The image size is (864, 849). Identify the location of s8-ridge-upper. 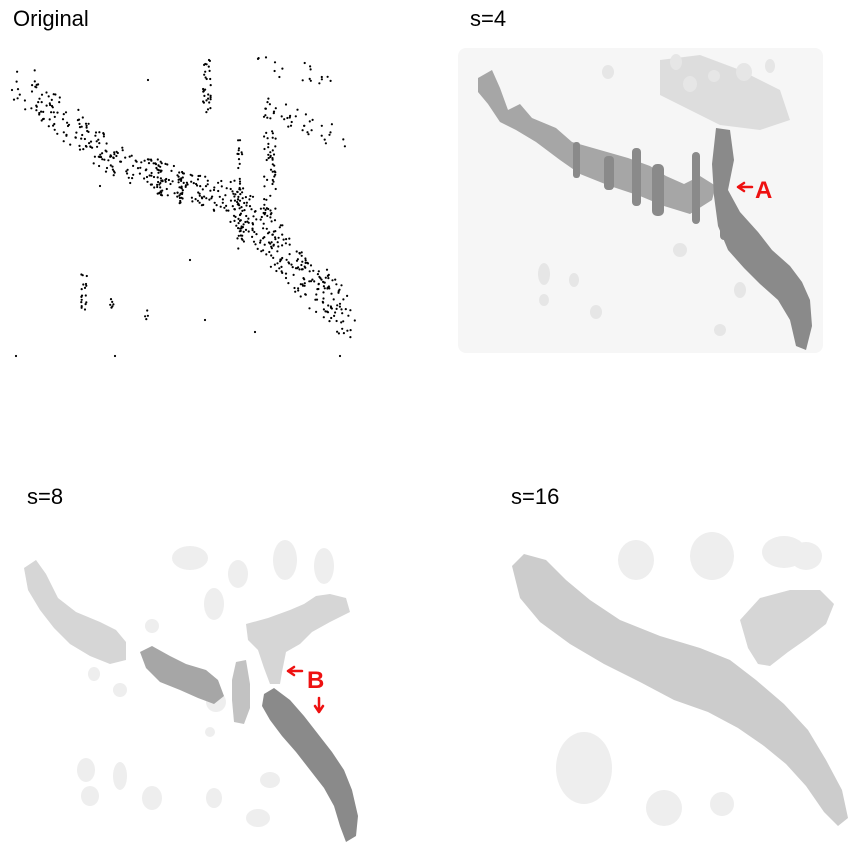
(75, 612).